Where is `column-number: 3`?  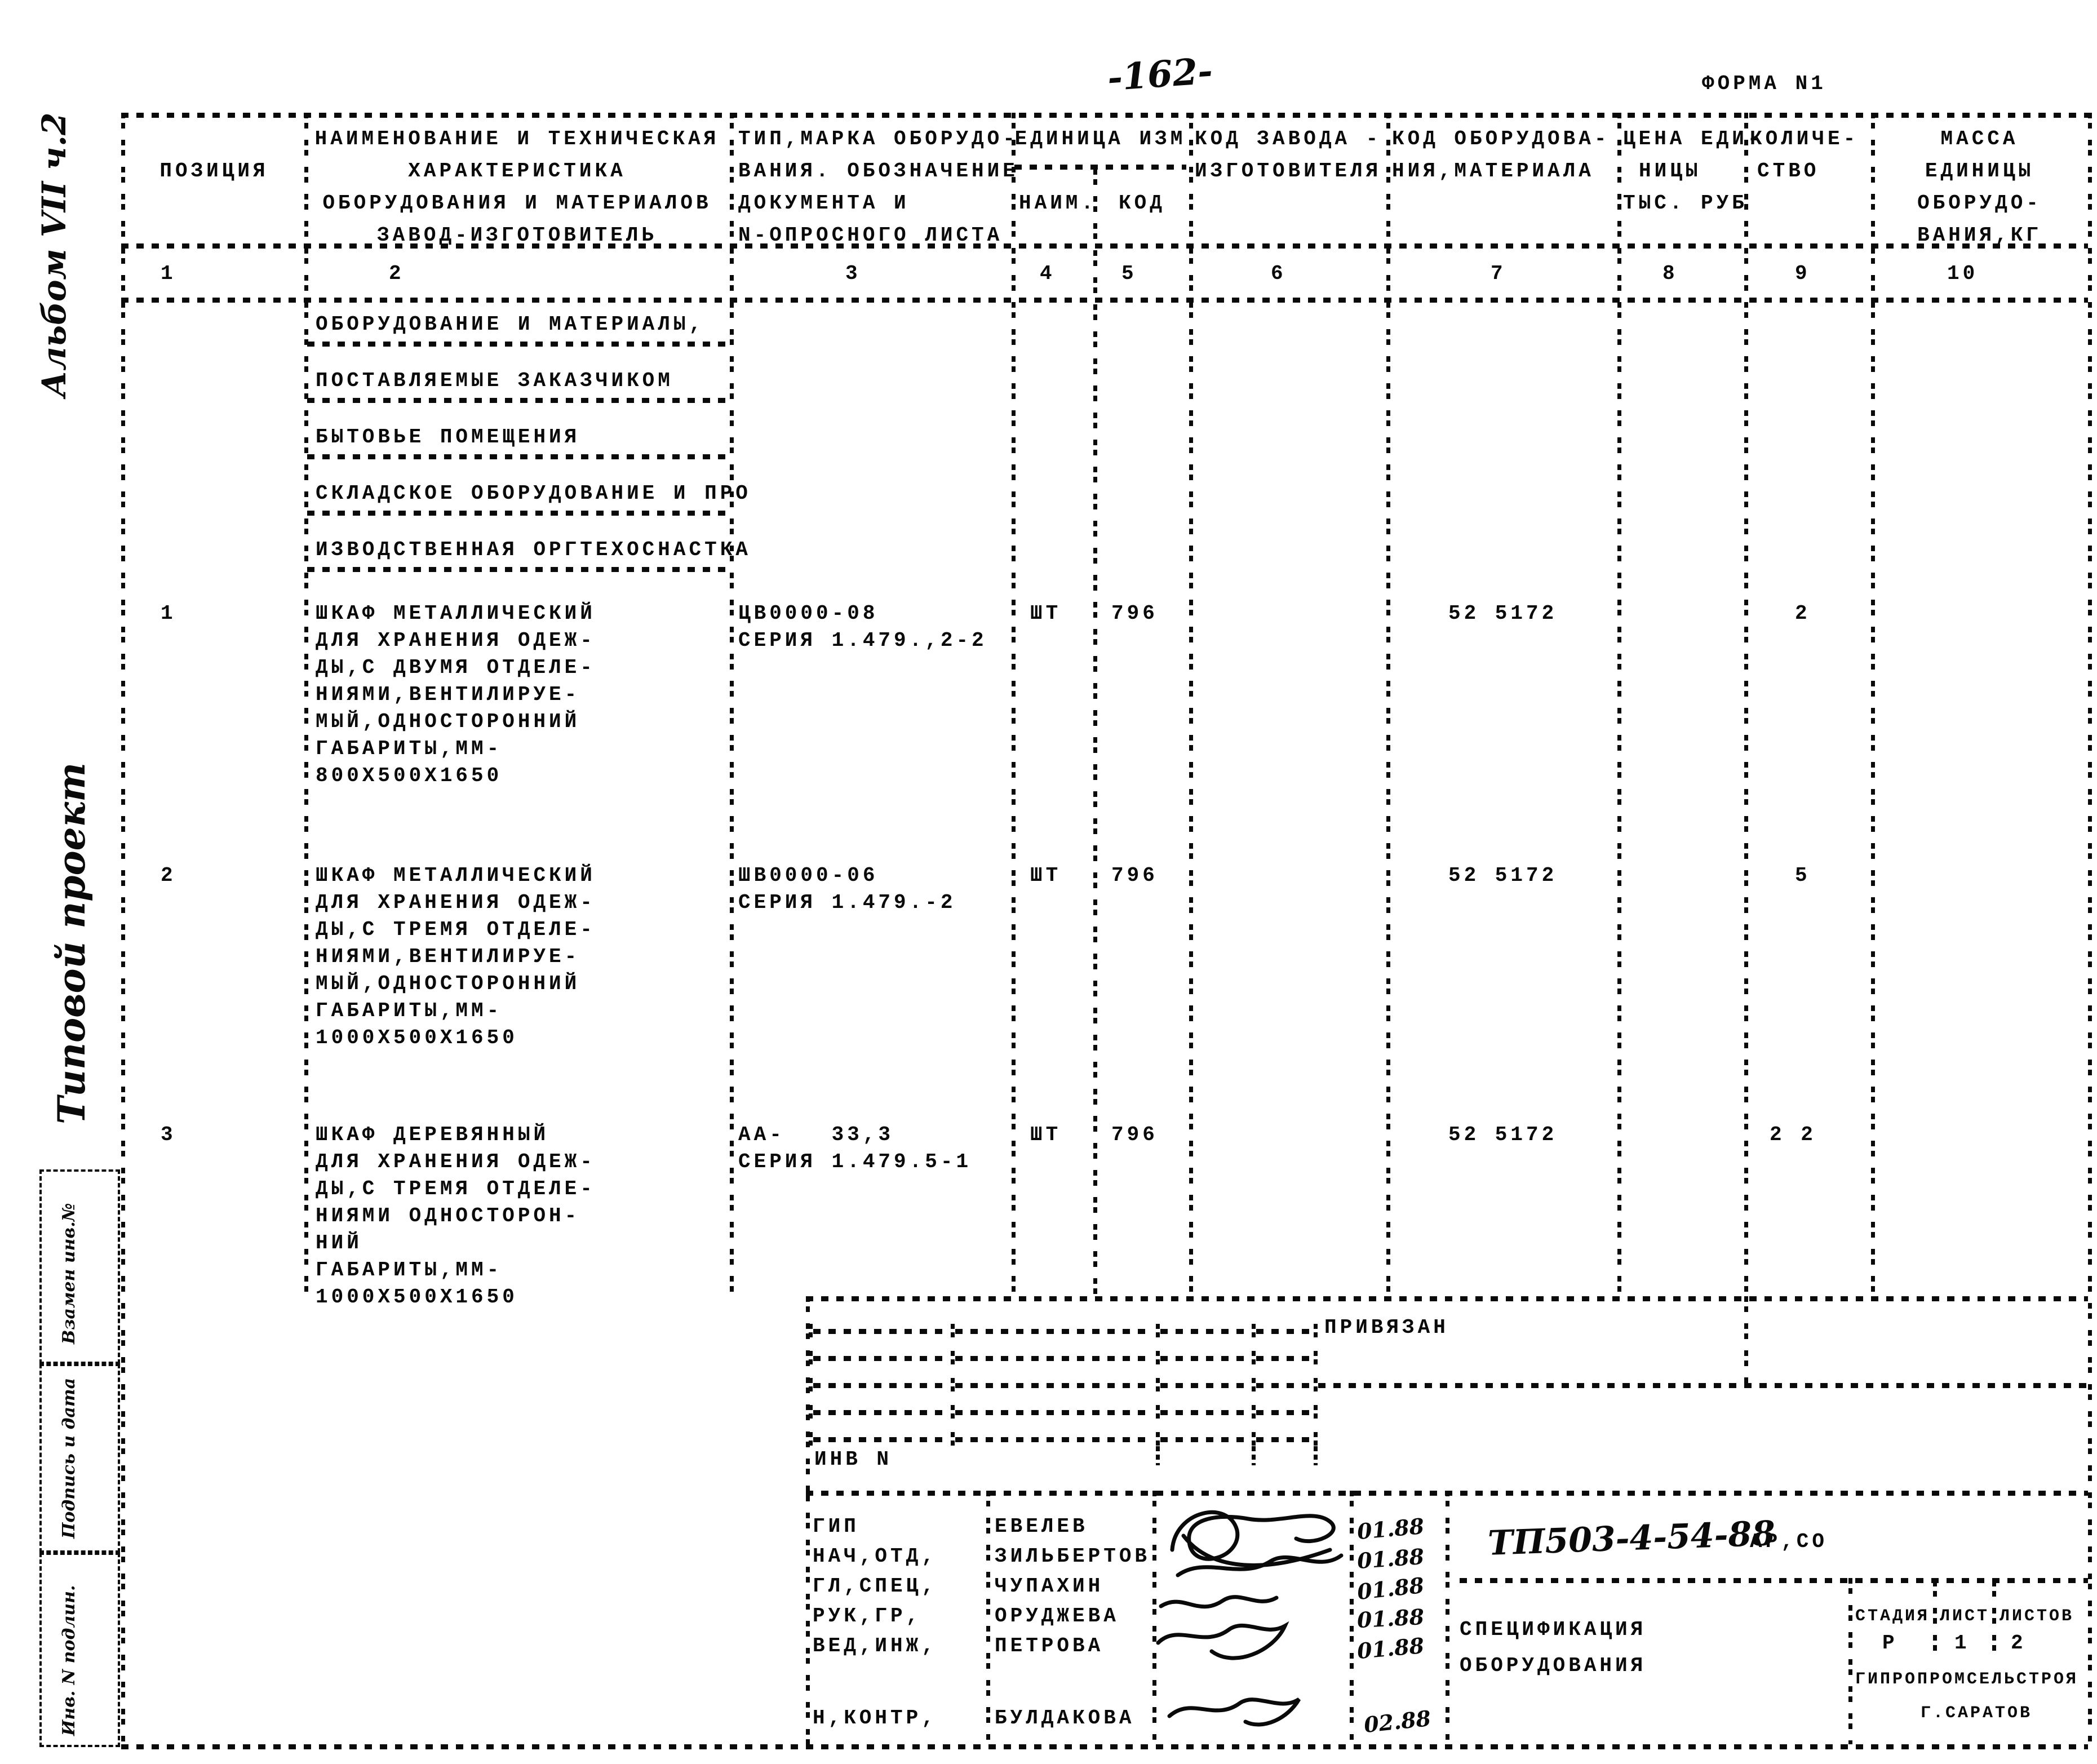
column-number: 3 is located at coordinates (853, 273).